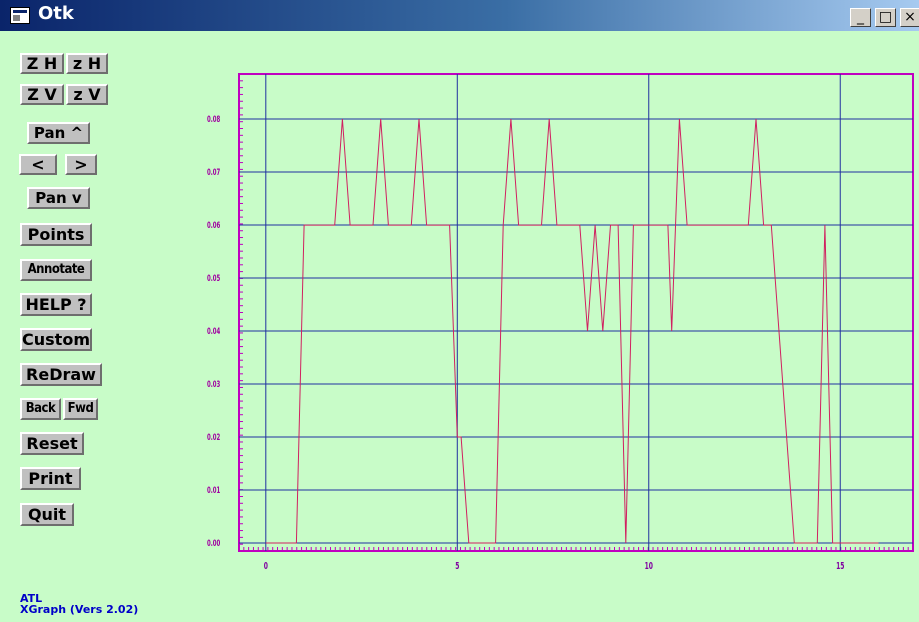  I want to click on zoom-h-in-button: z H, so click(87, 63).